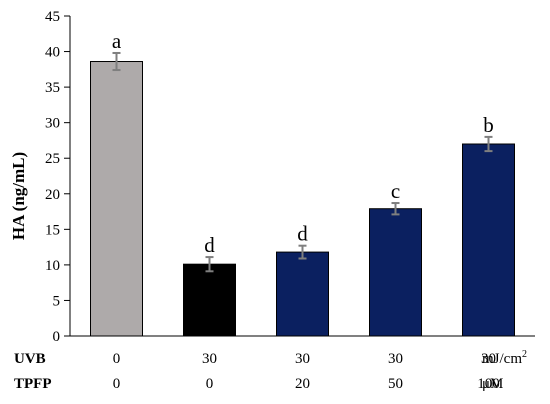 The image size is (550, 404). What do you see at coordinates (52, 230) in the screenshot?
I see `y-tick-label: 15` at bounding box center [52, 230].